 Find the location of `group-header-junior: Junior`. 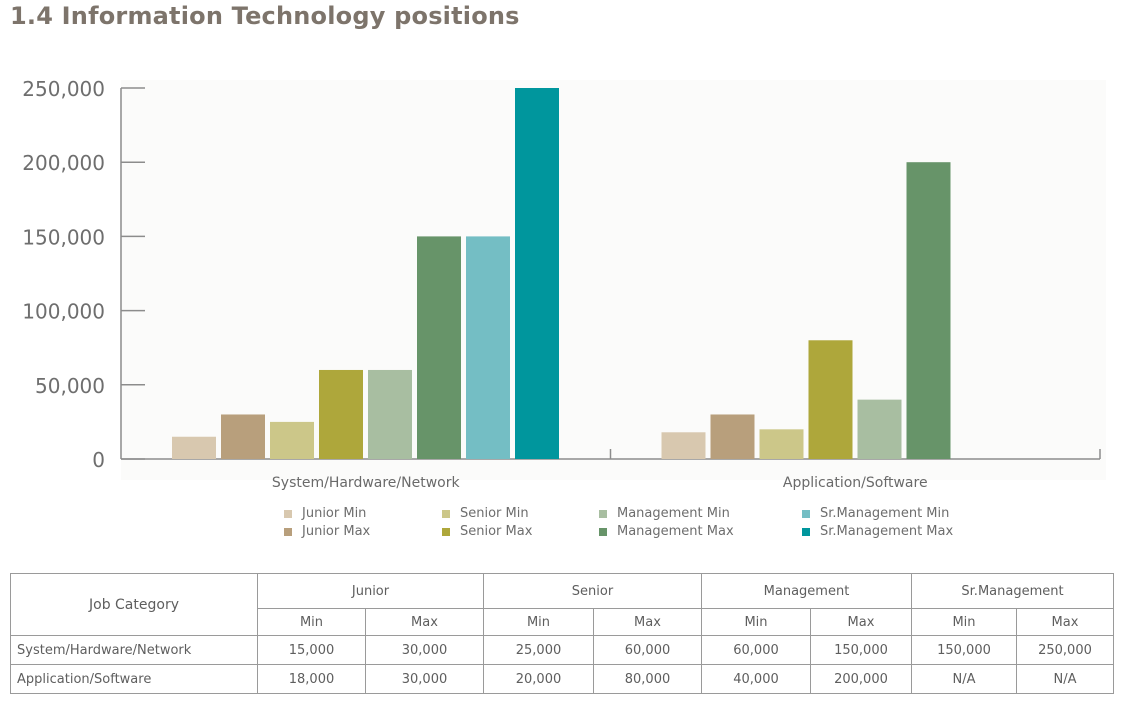

group-header-junior: Junior is located at coordinates (370, 591).